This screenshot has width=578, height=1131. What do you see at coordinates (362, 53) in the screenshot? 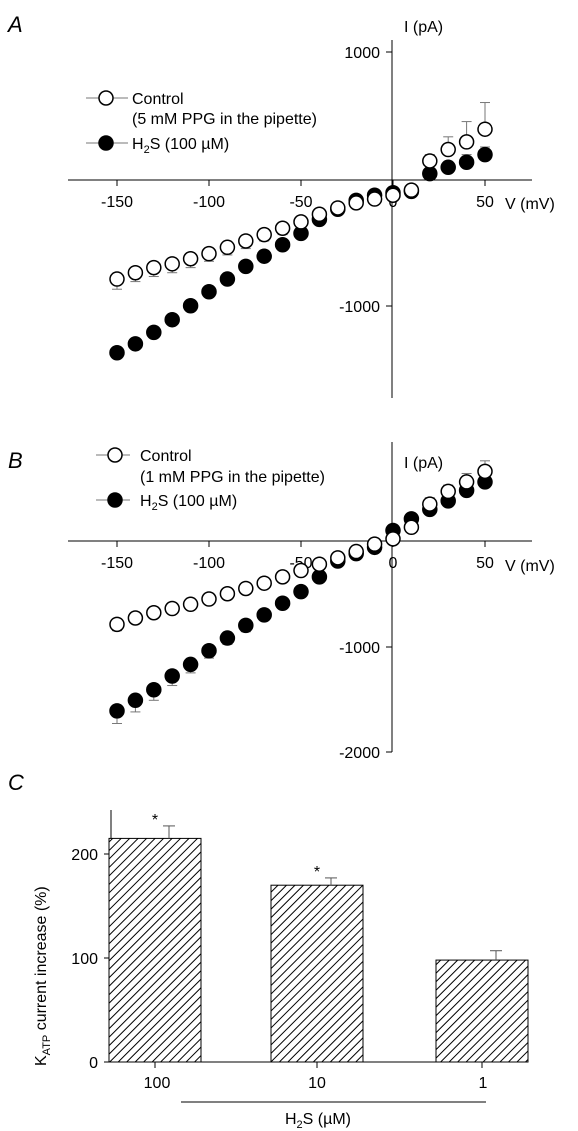
I see `panel-a-y-tick-label: 1000` at bounding box center [362, 53].